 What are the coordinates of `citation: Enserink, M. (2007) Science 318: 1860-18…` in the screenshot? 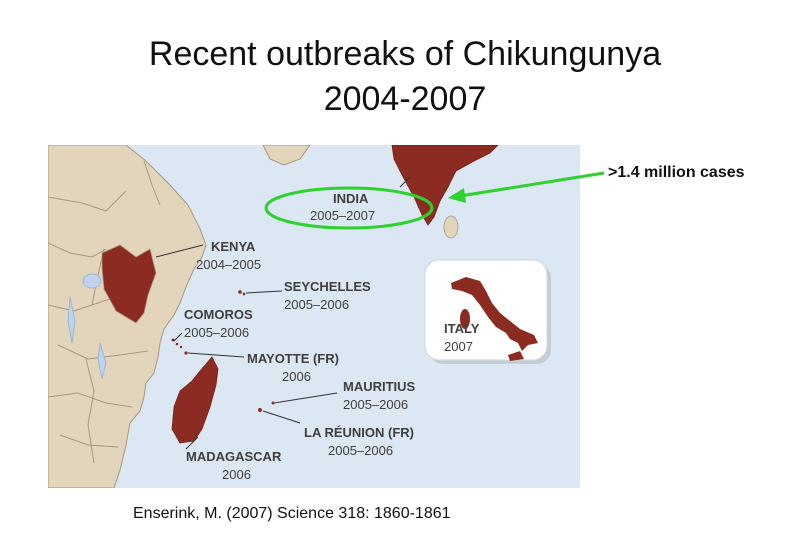 It's located at (292, 513).